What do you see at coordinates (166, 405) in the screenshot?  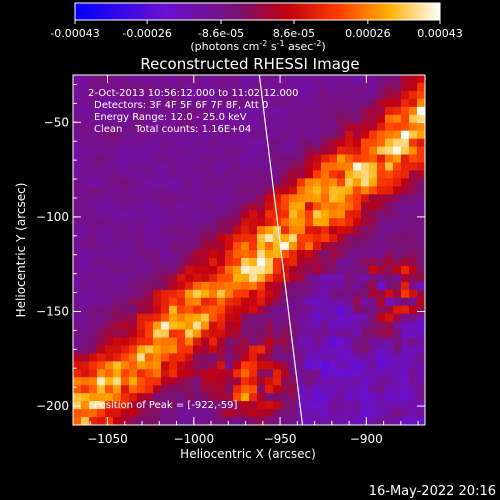 I see `peak-position: Position of Peak = [-922,-59]` at bounding box center [166, 405].